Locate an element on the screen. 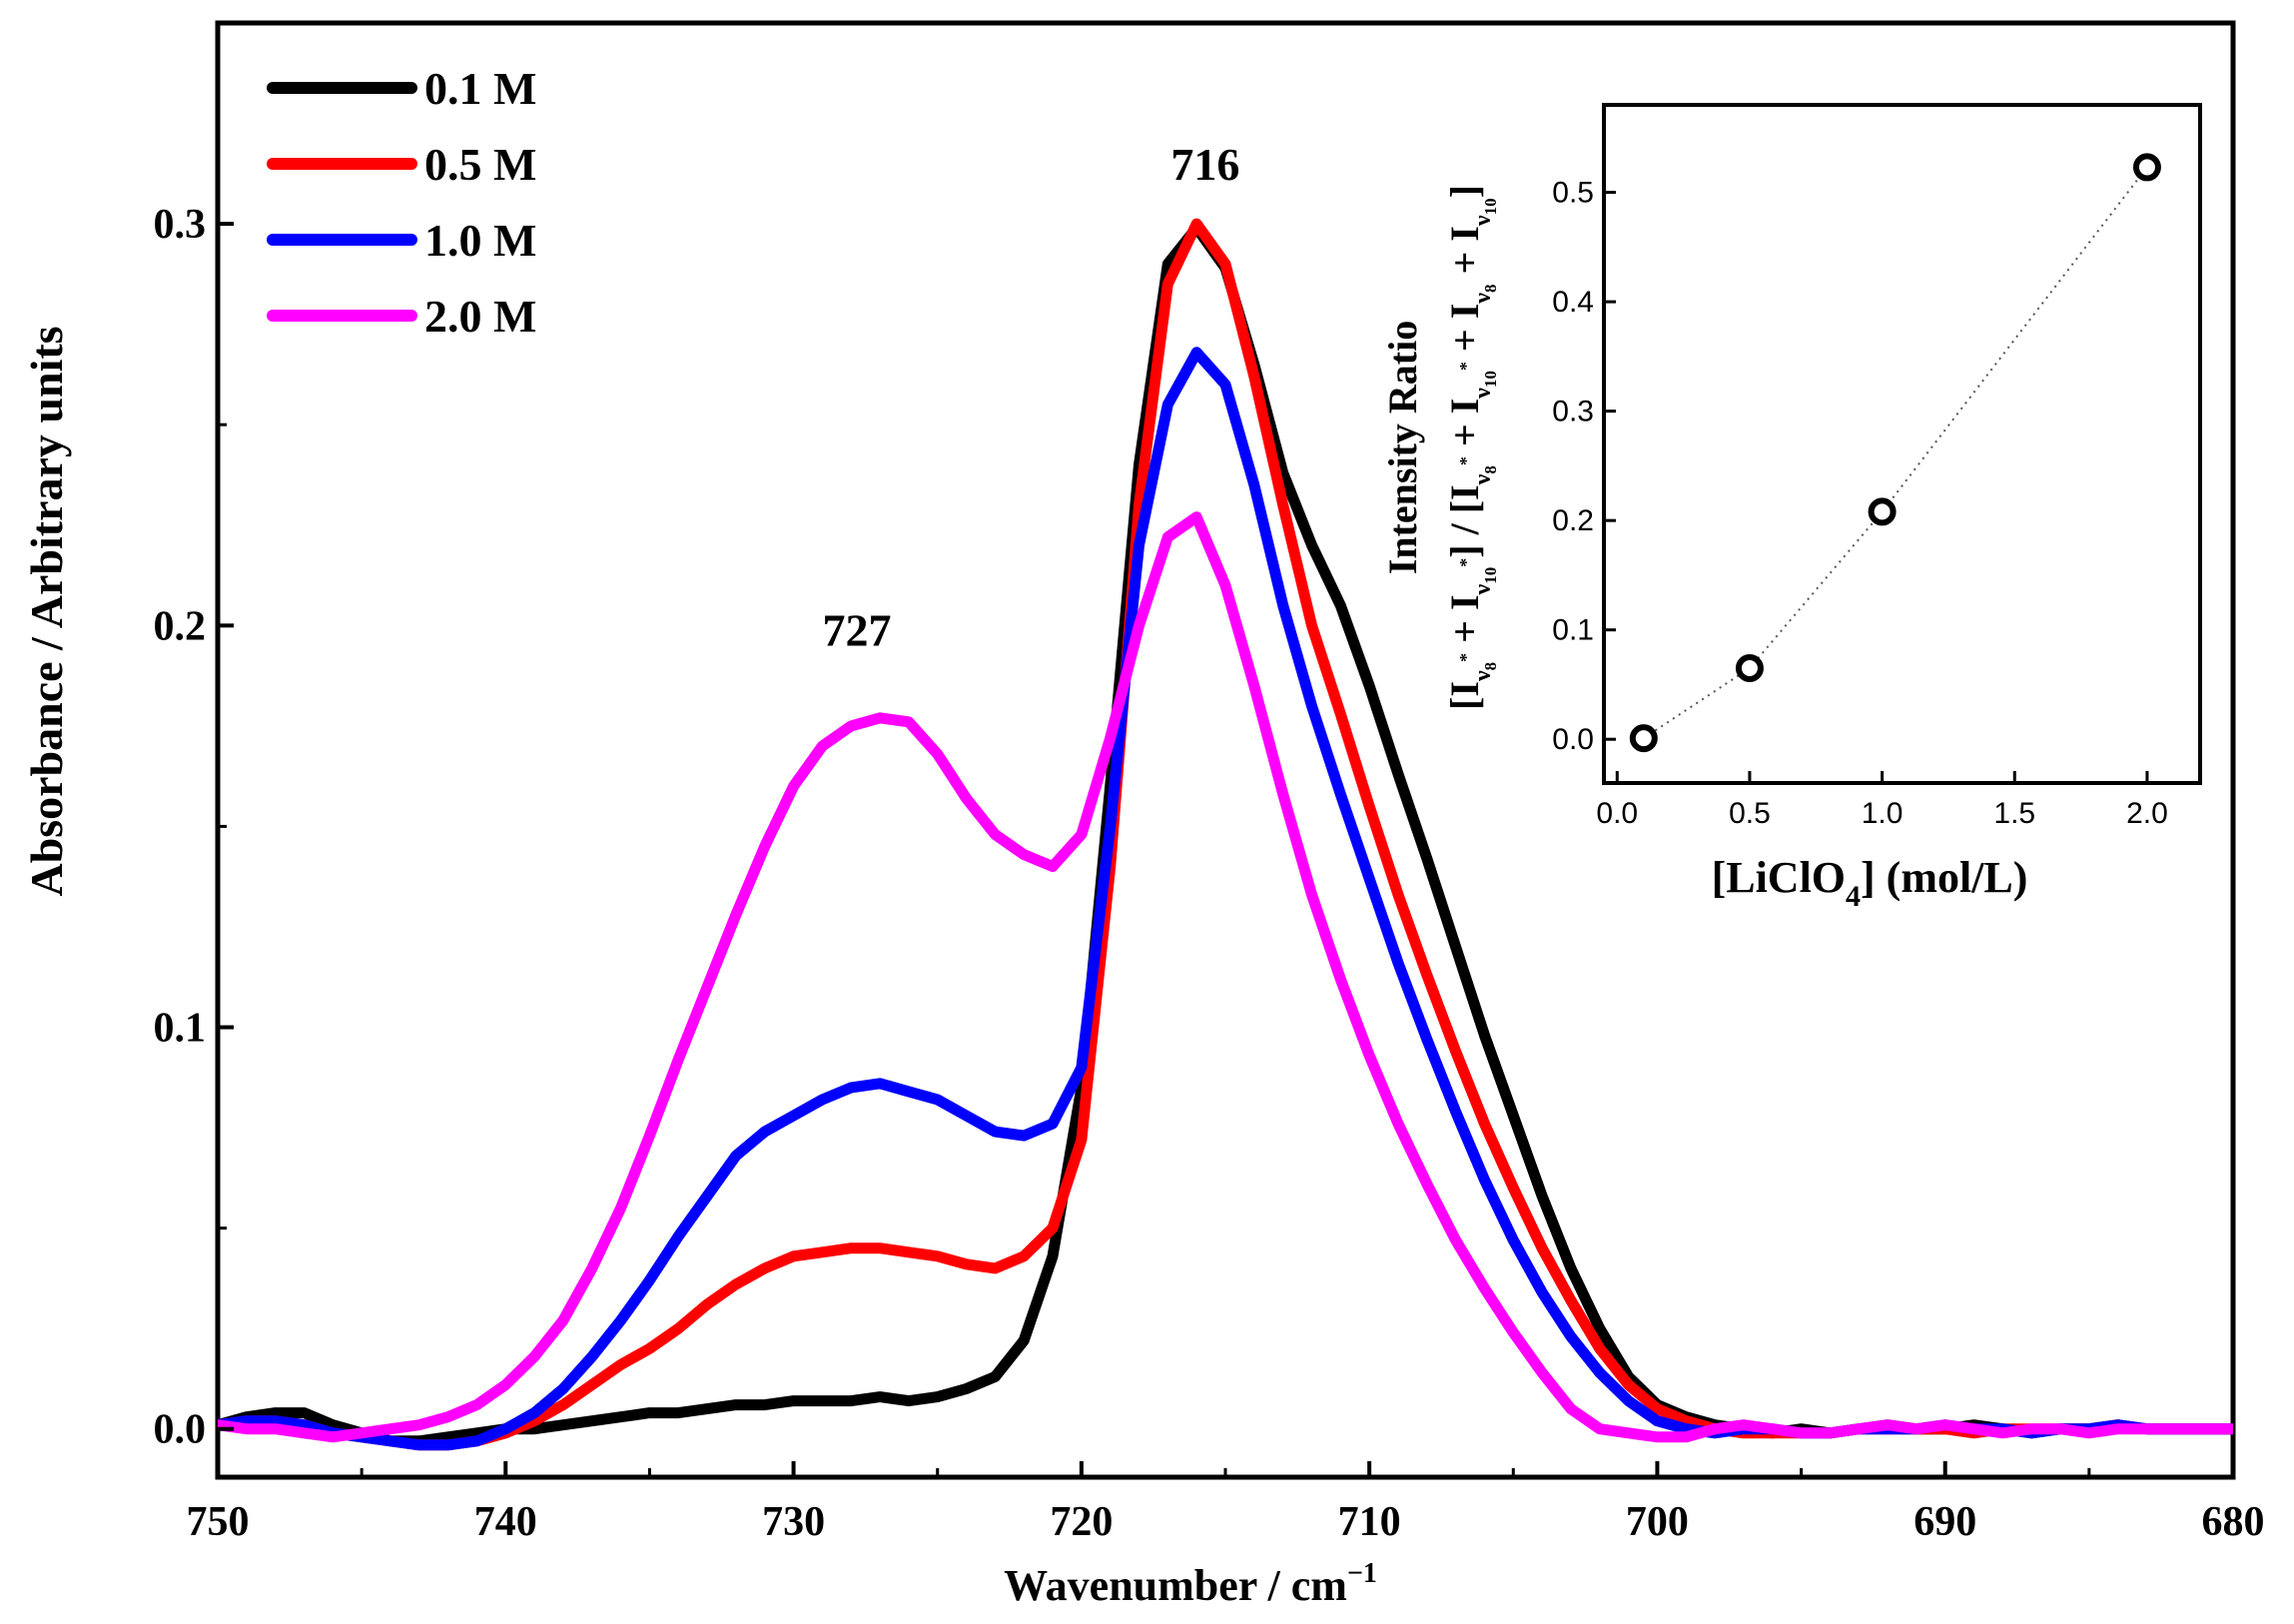 Image resolution: width=2294 pixels, height=1624 pixels. legend-label: 0.5 M is located at coordinates (480, 165).